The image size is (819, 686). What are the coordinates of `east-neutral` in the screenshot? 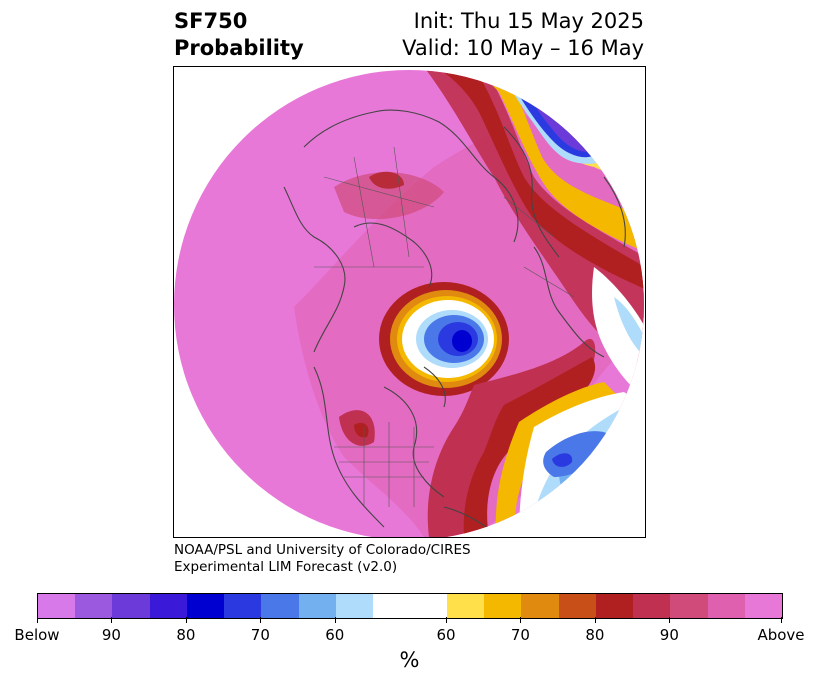 It's located at (618, 332).